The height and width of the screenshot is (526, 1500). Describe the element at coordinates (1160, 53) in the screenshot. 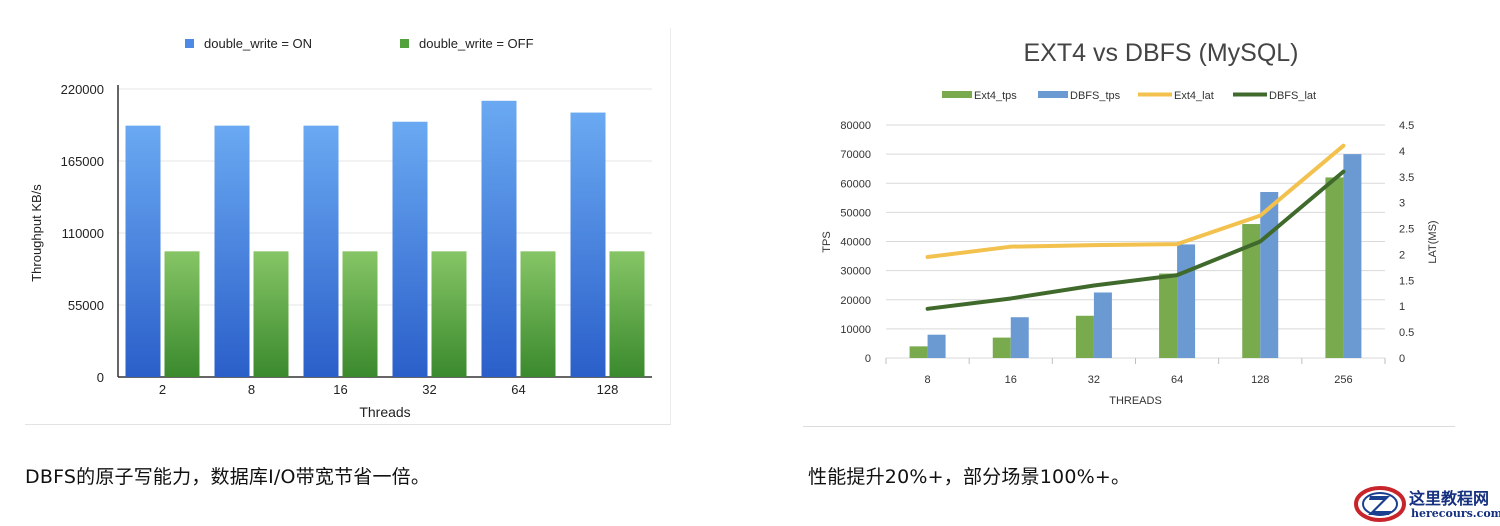

I see `chart-title: EXT4 vs DBFS (MySQL)` at that location.